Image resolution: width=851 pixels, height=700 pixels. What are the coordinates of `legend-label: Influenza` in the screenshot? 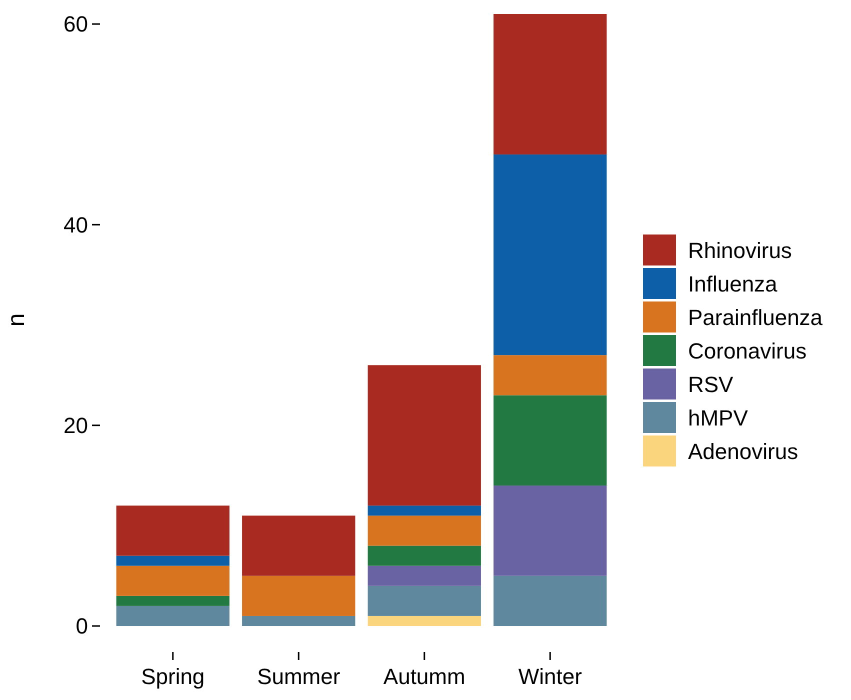 It's located at (733, 284).